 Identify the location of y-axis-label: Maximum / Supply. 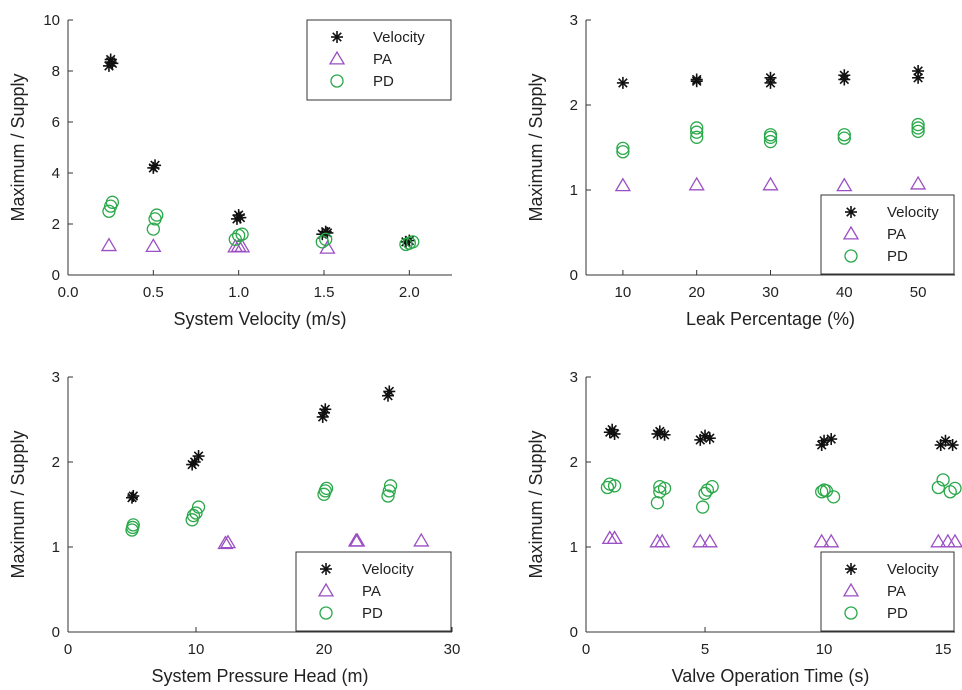
(536, 504).